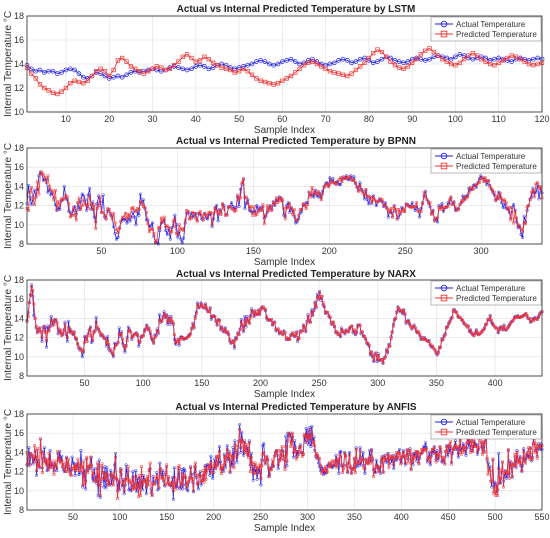 The image size is (550, 538). What do you see at coordinates (8, 328) in the screenshot?
I see `y-axis-label: Internal Temperature °C` at bounding box center [8, 328].